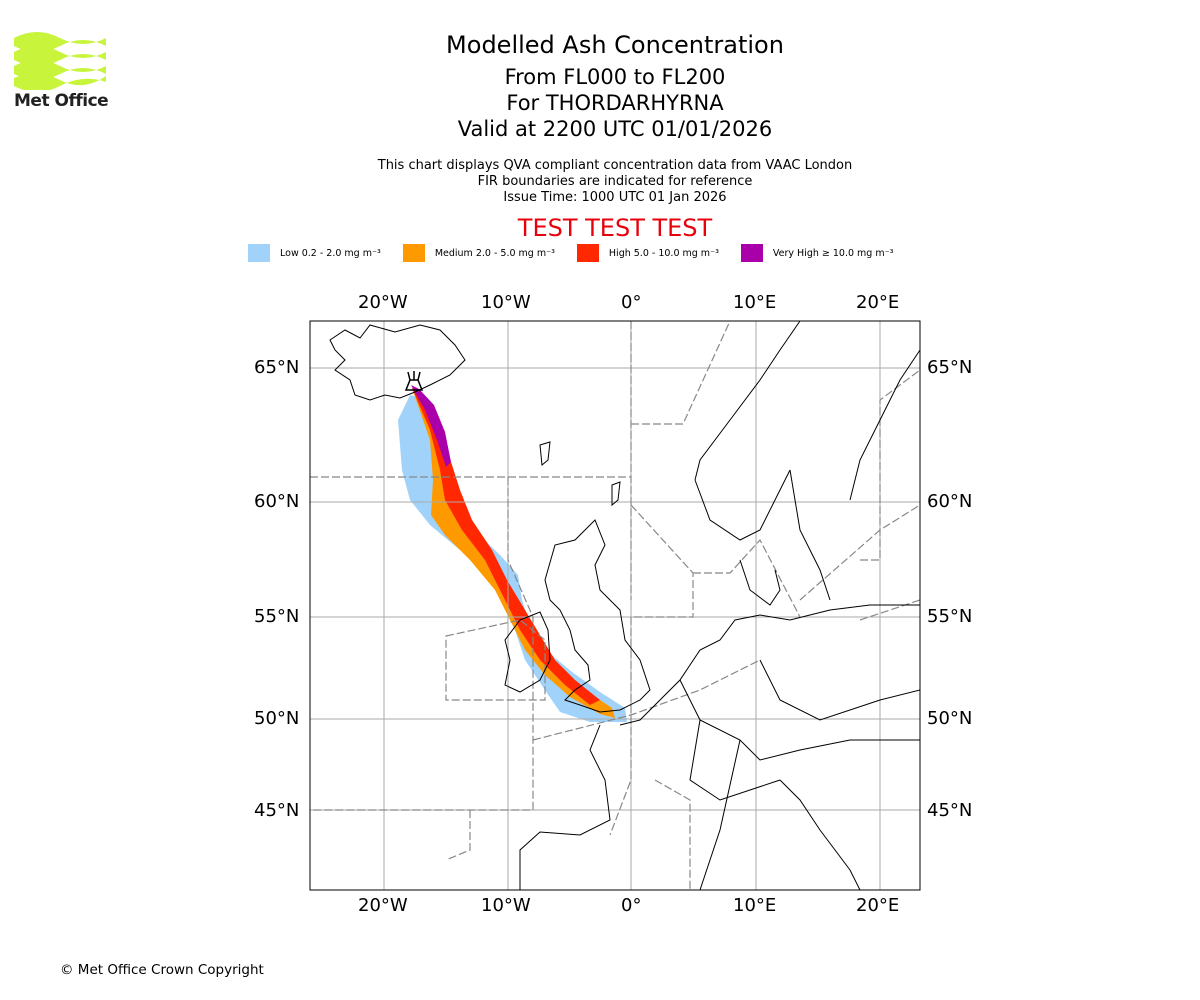 The image size is (1200, 1000). What do you see at coordinates (820, 834) in the screenshot?
I see `italy-coast` at bounding box center [820, 834].